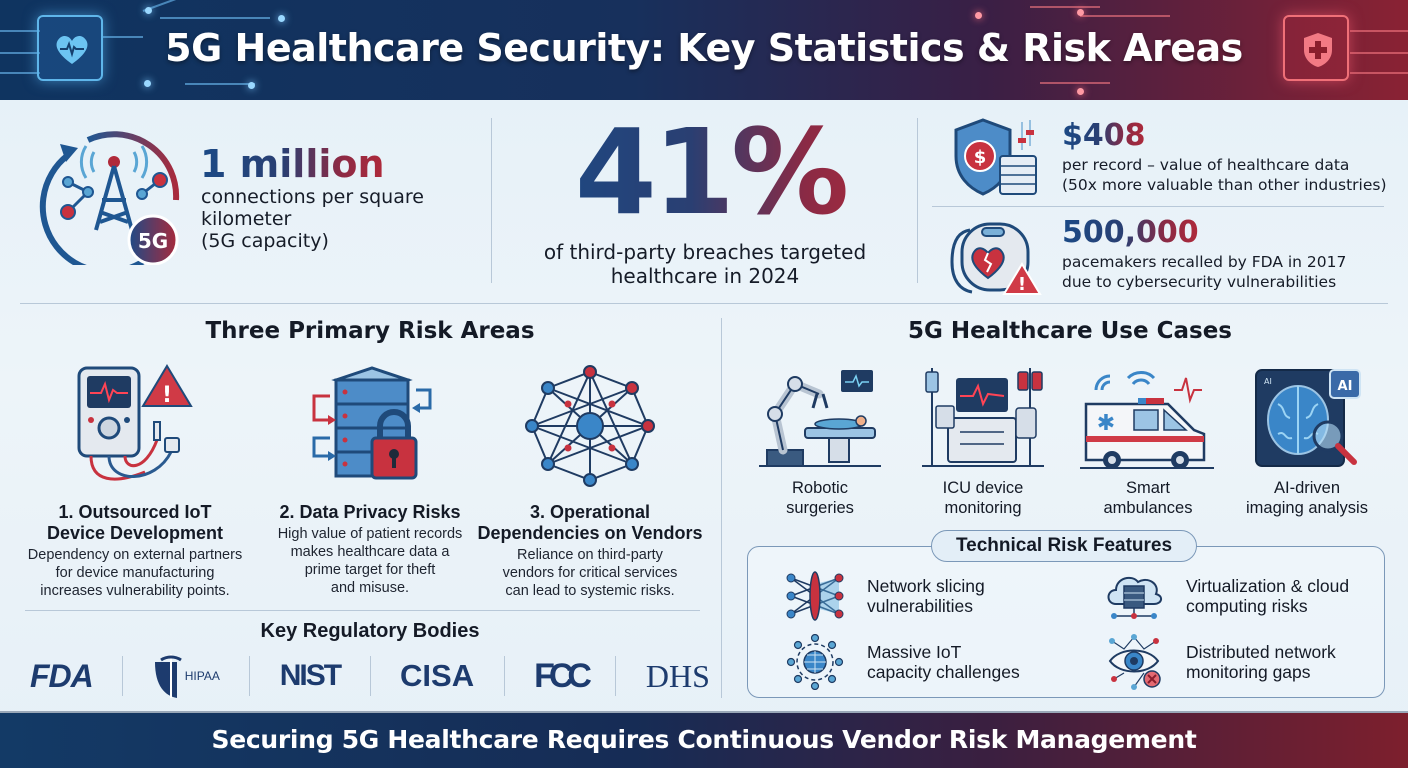  Describe the element at coordinates (1268, 596) in the screenshot. I see `tech-risk-label: Virtualization & cloud computing risks` at that location.